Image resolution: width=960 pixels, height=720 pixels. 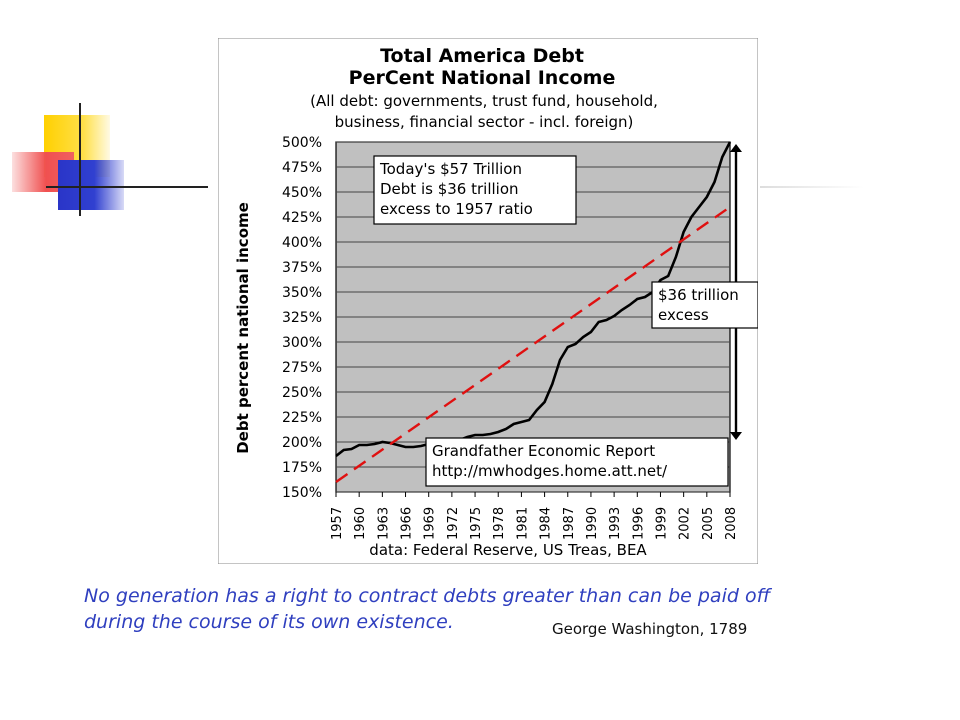 I want to click on y-tick-label: 325%, so click(x=302, y=318).